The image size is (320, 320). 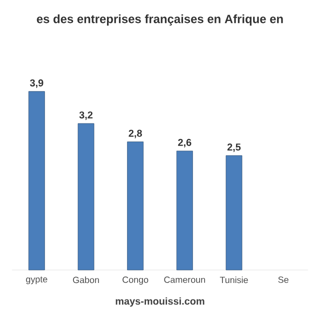 What do you see at coordinates (234, 148) in the screenshot?
I see `data-label: 2,5` at bounding box center [234, 148].